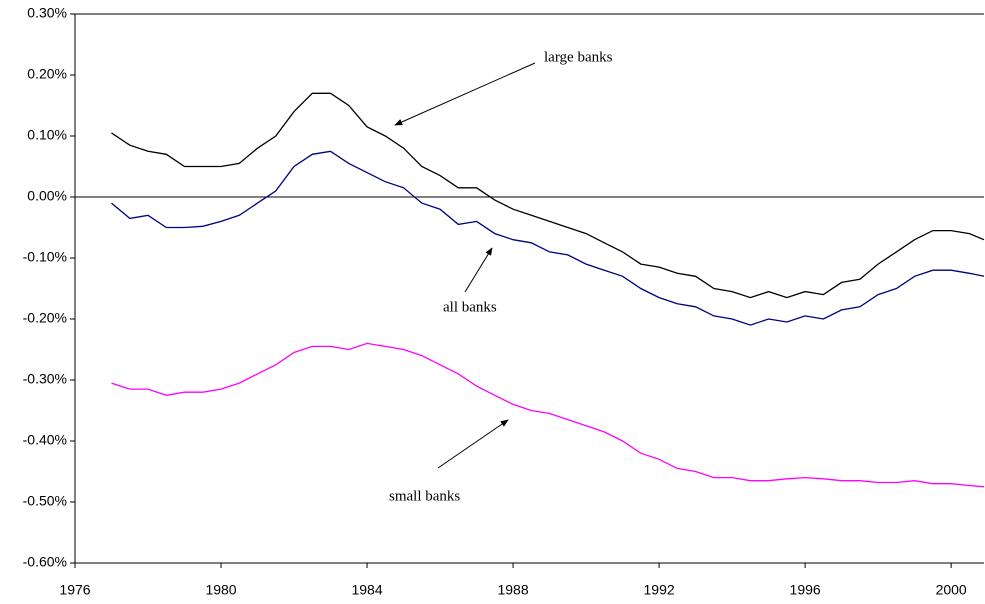 This screenshot has height=604, width=985. I want to click on x-tick-label: 1980, so click(220, 590).